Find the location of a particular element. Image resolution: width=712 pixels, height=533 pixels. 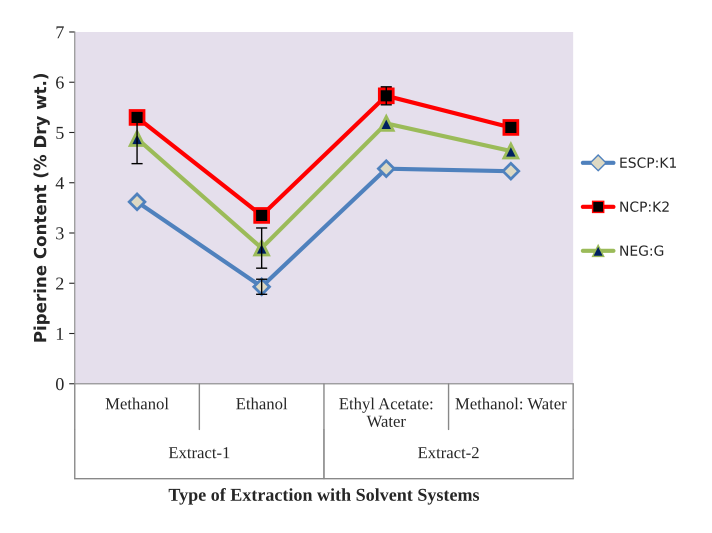

y-tick-label: 5 is located at coordinates (60, 132).